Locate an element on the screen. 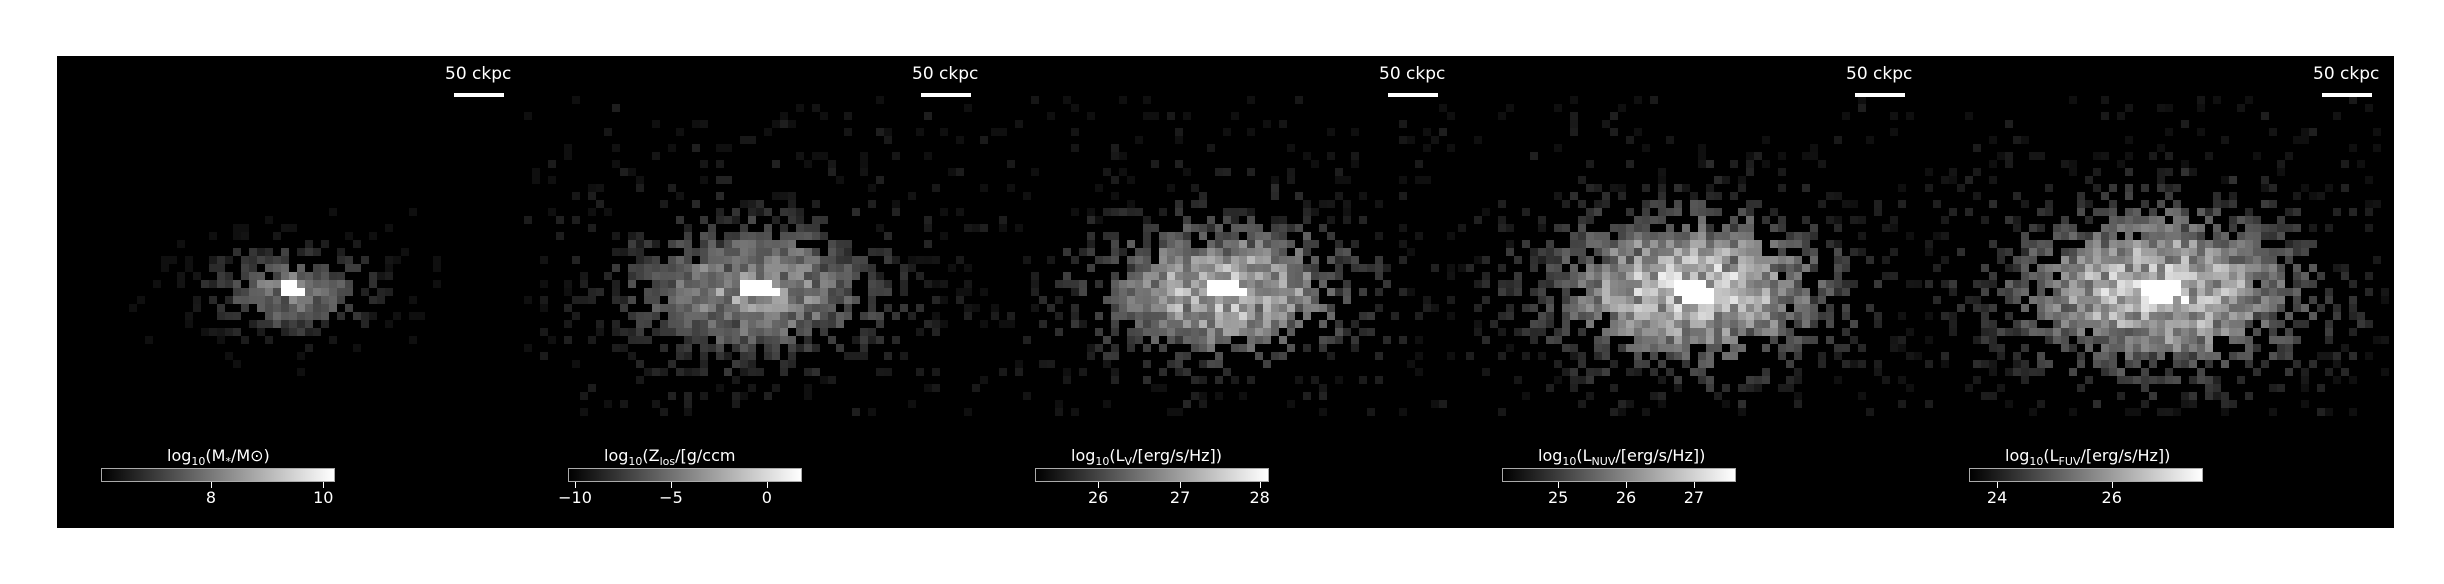  colorbar-title: log10(Zlos/[g/ccm is located at coordinates (670, 457).